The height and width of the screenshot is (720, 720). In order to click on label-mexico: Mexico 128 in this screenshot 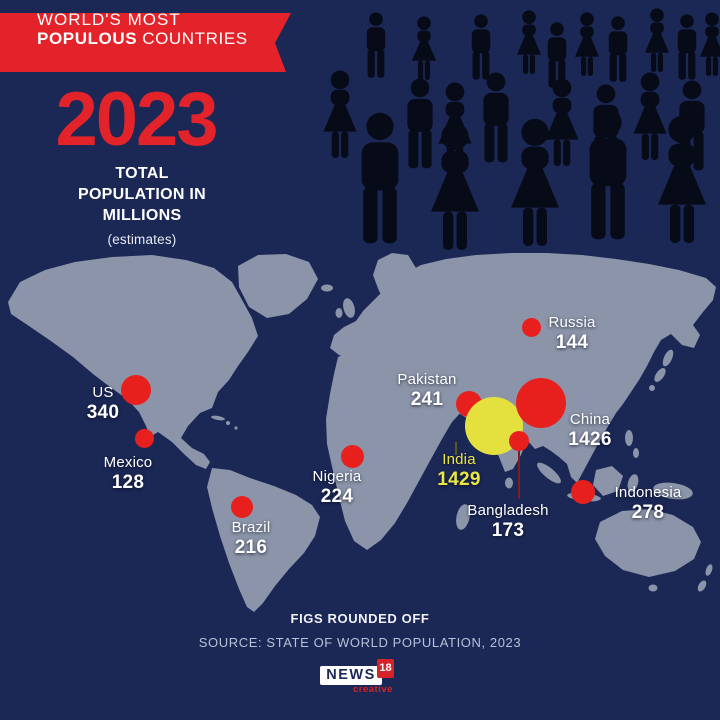, I will do `click(128, 473)`.